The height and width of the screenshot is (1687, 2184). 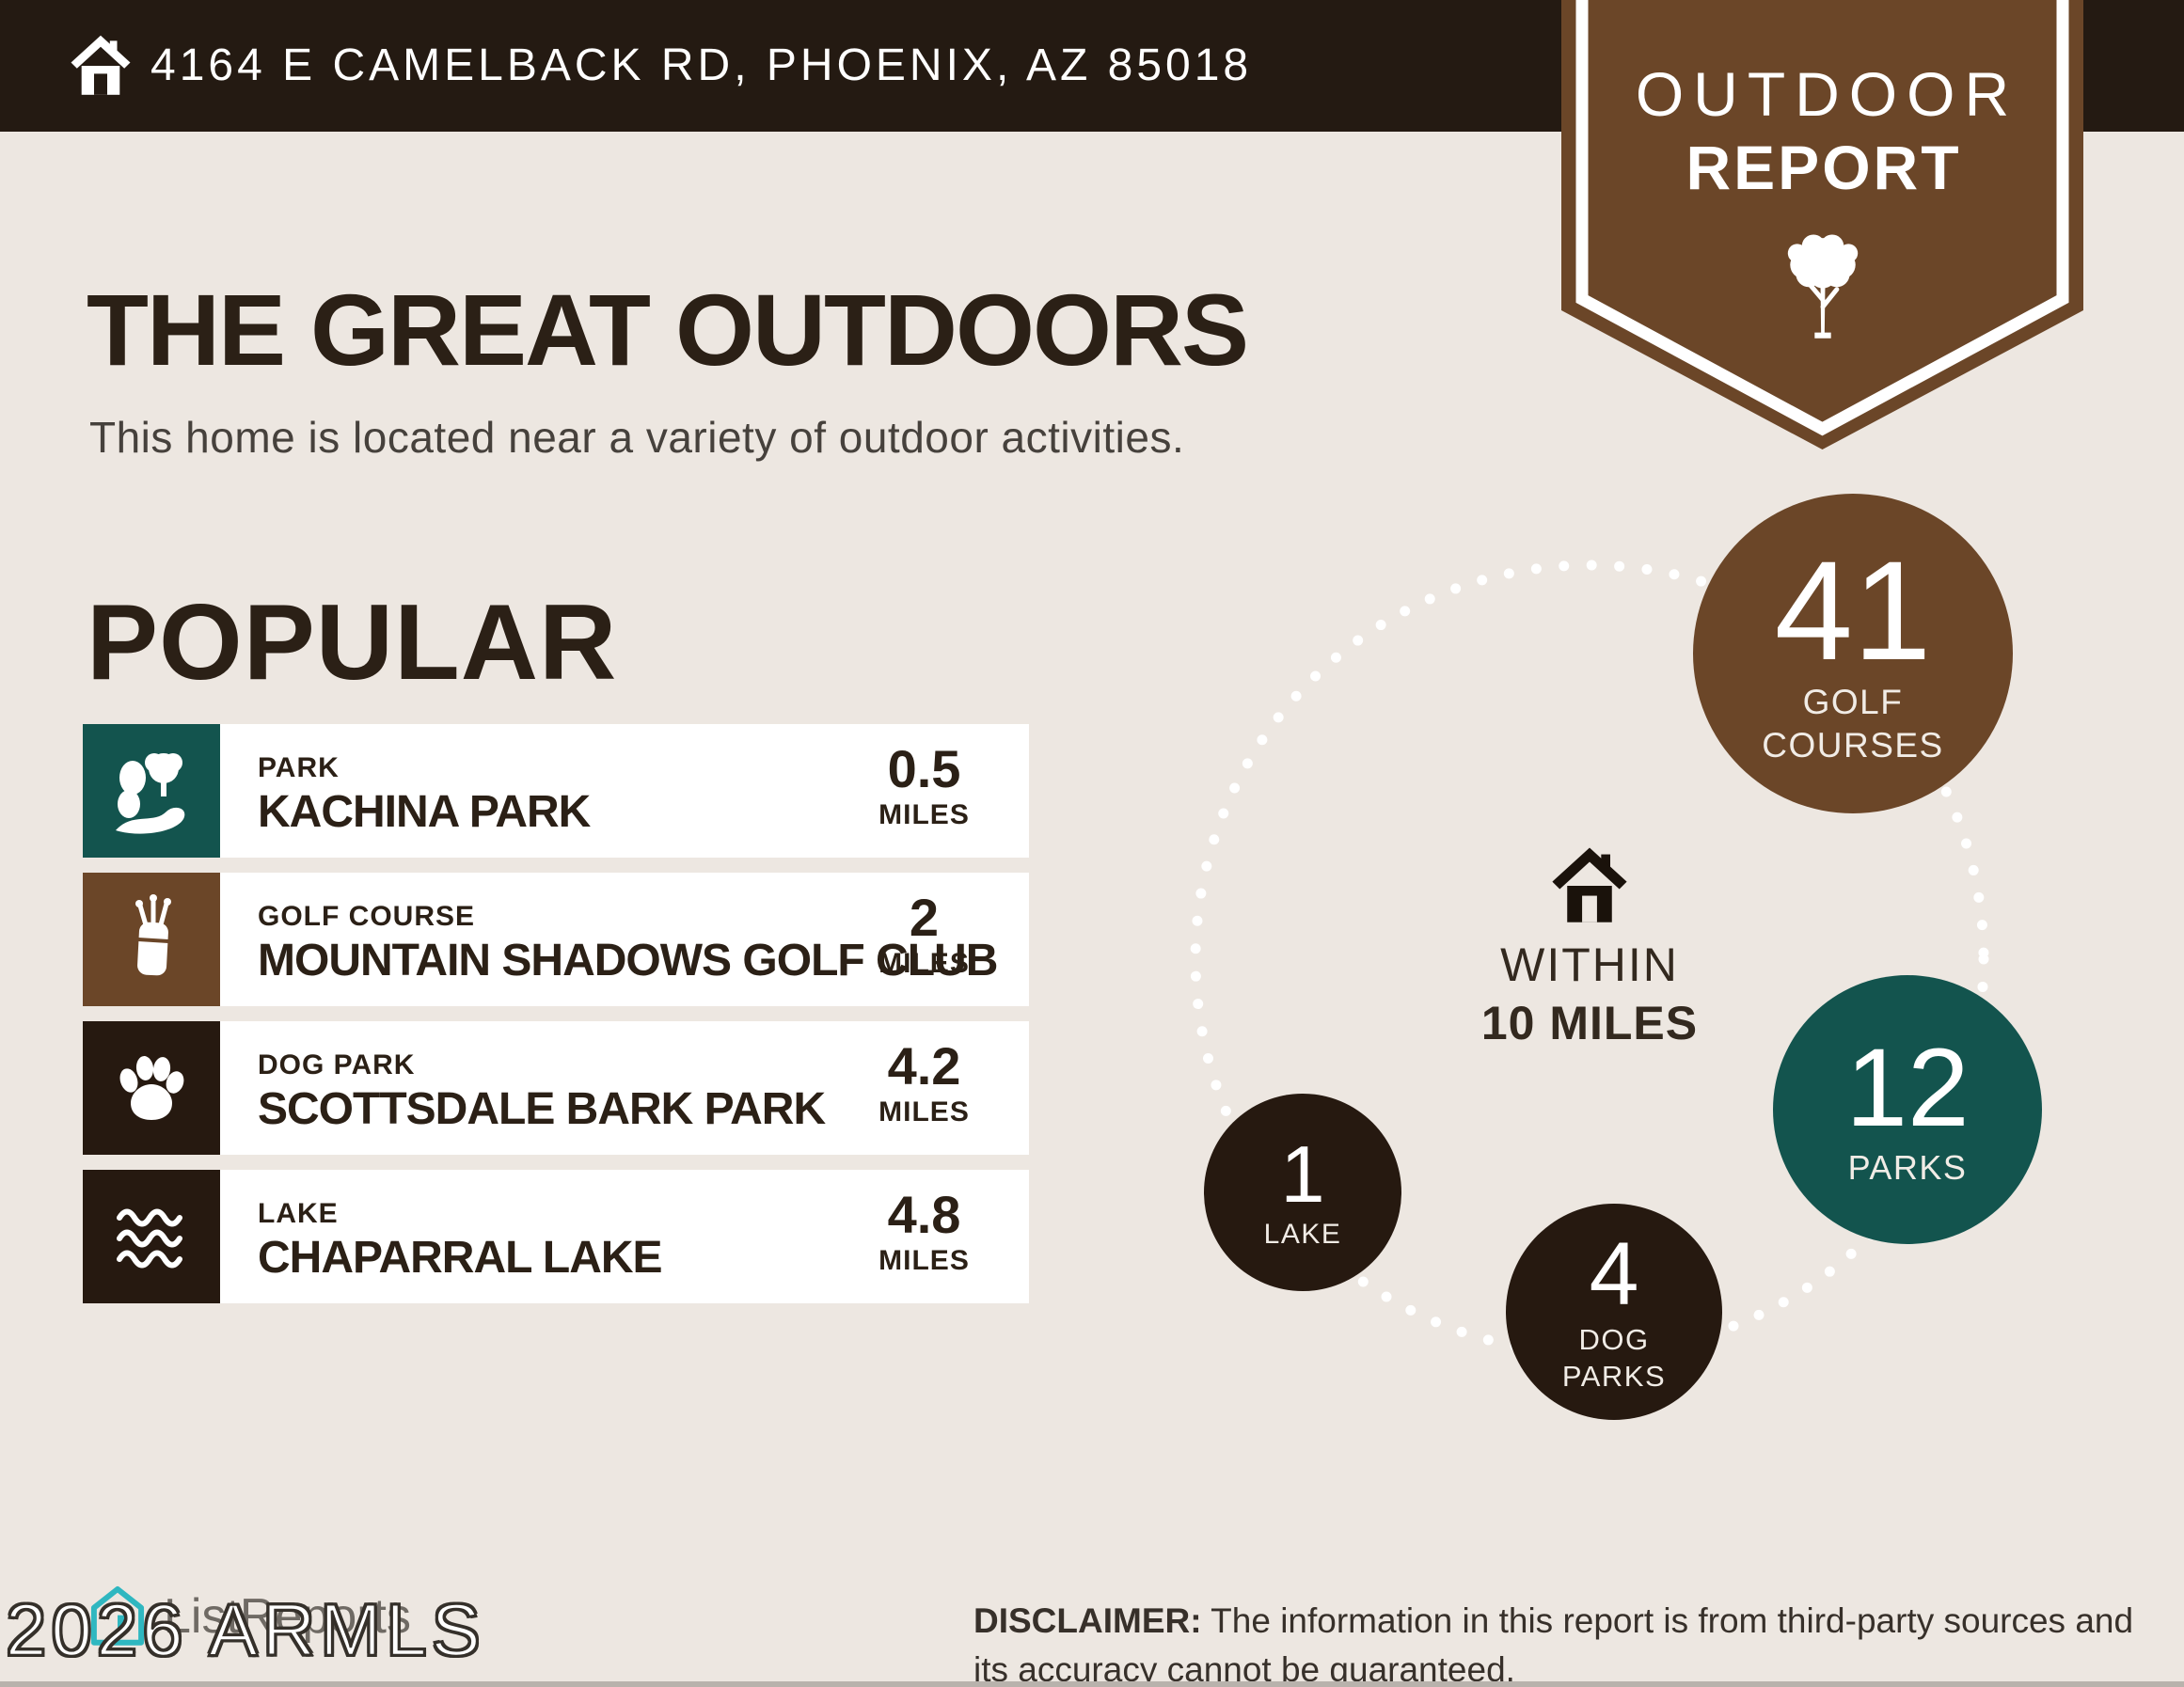 I want to click on bubble-label: LAKE, so click(x=1302, y=1234).